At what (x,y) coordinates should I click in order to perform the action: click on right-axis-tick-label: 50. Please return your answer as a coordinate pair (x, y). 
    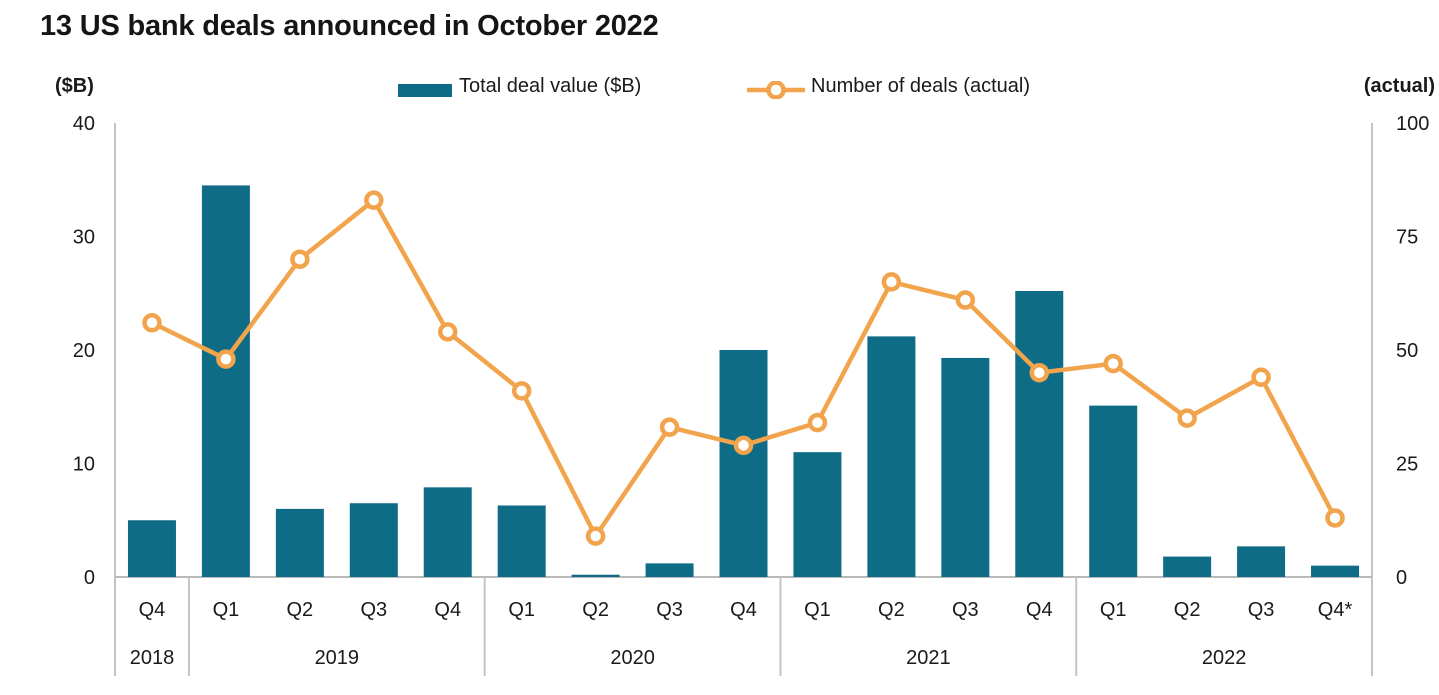
    Looking at the image, I should click on (1407, 351).